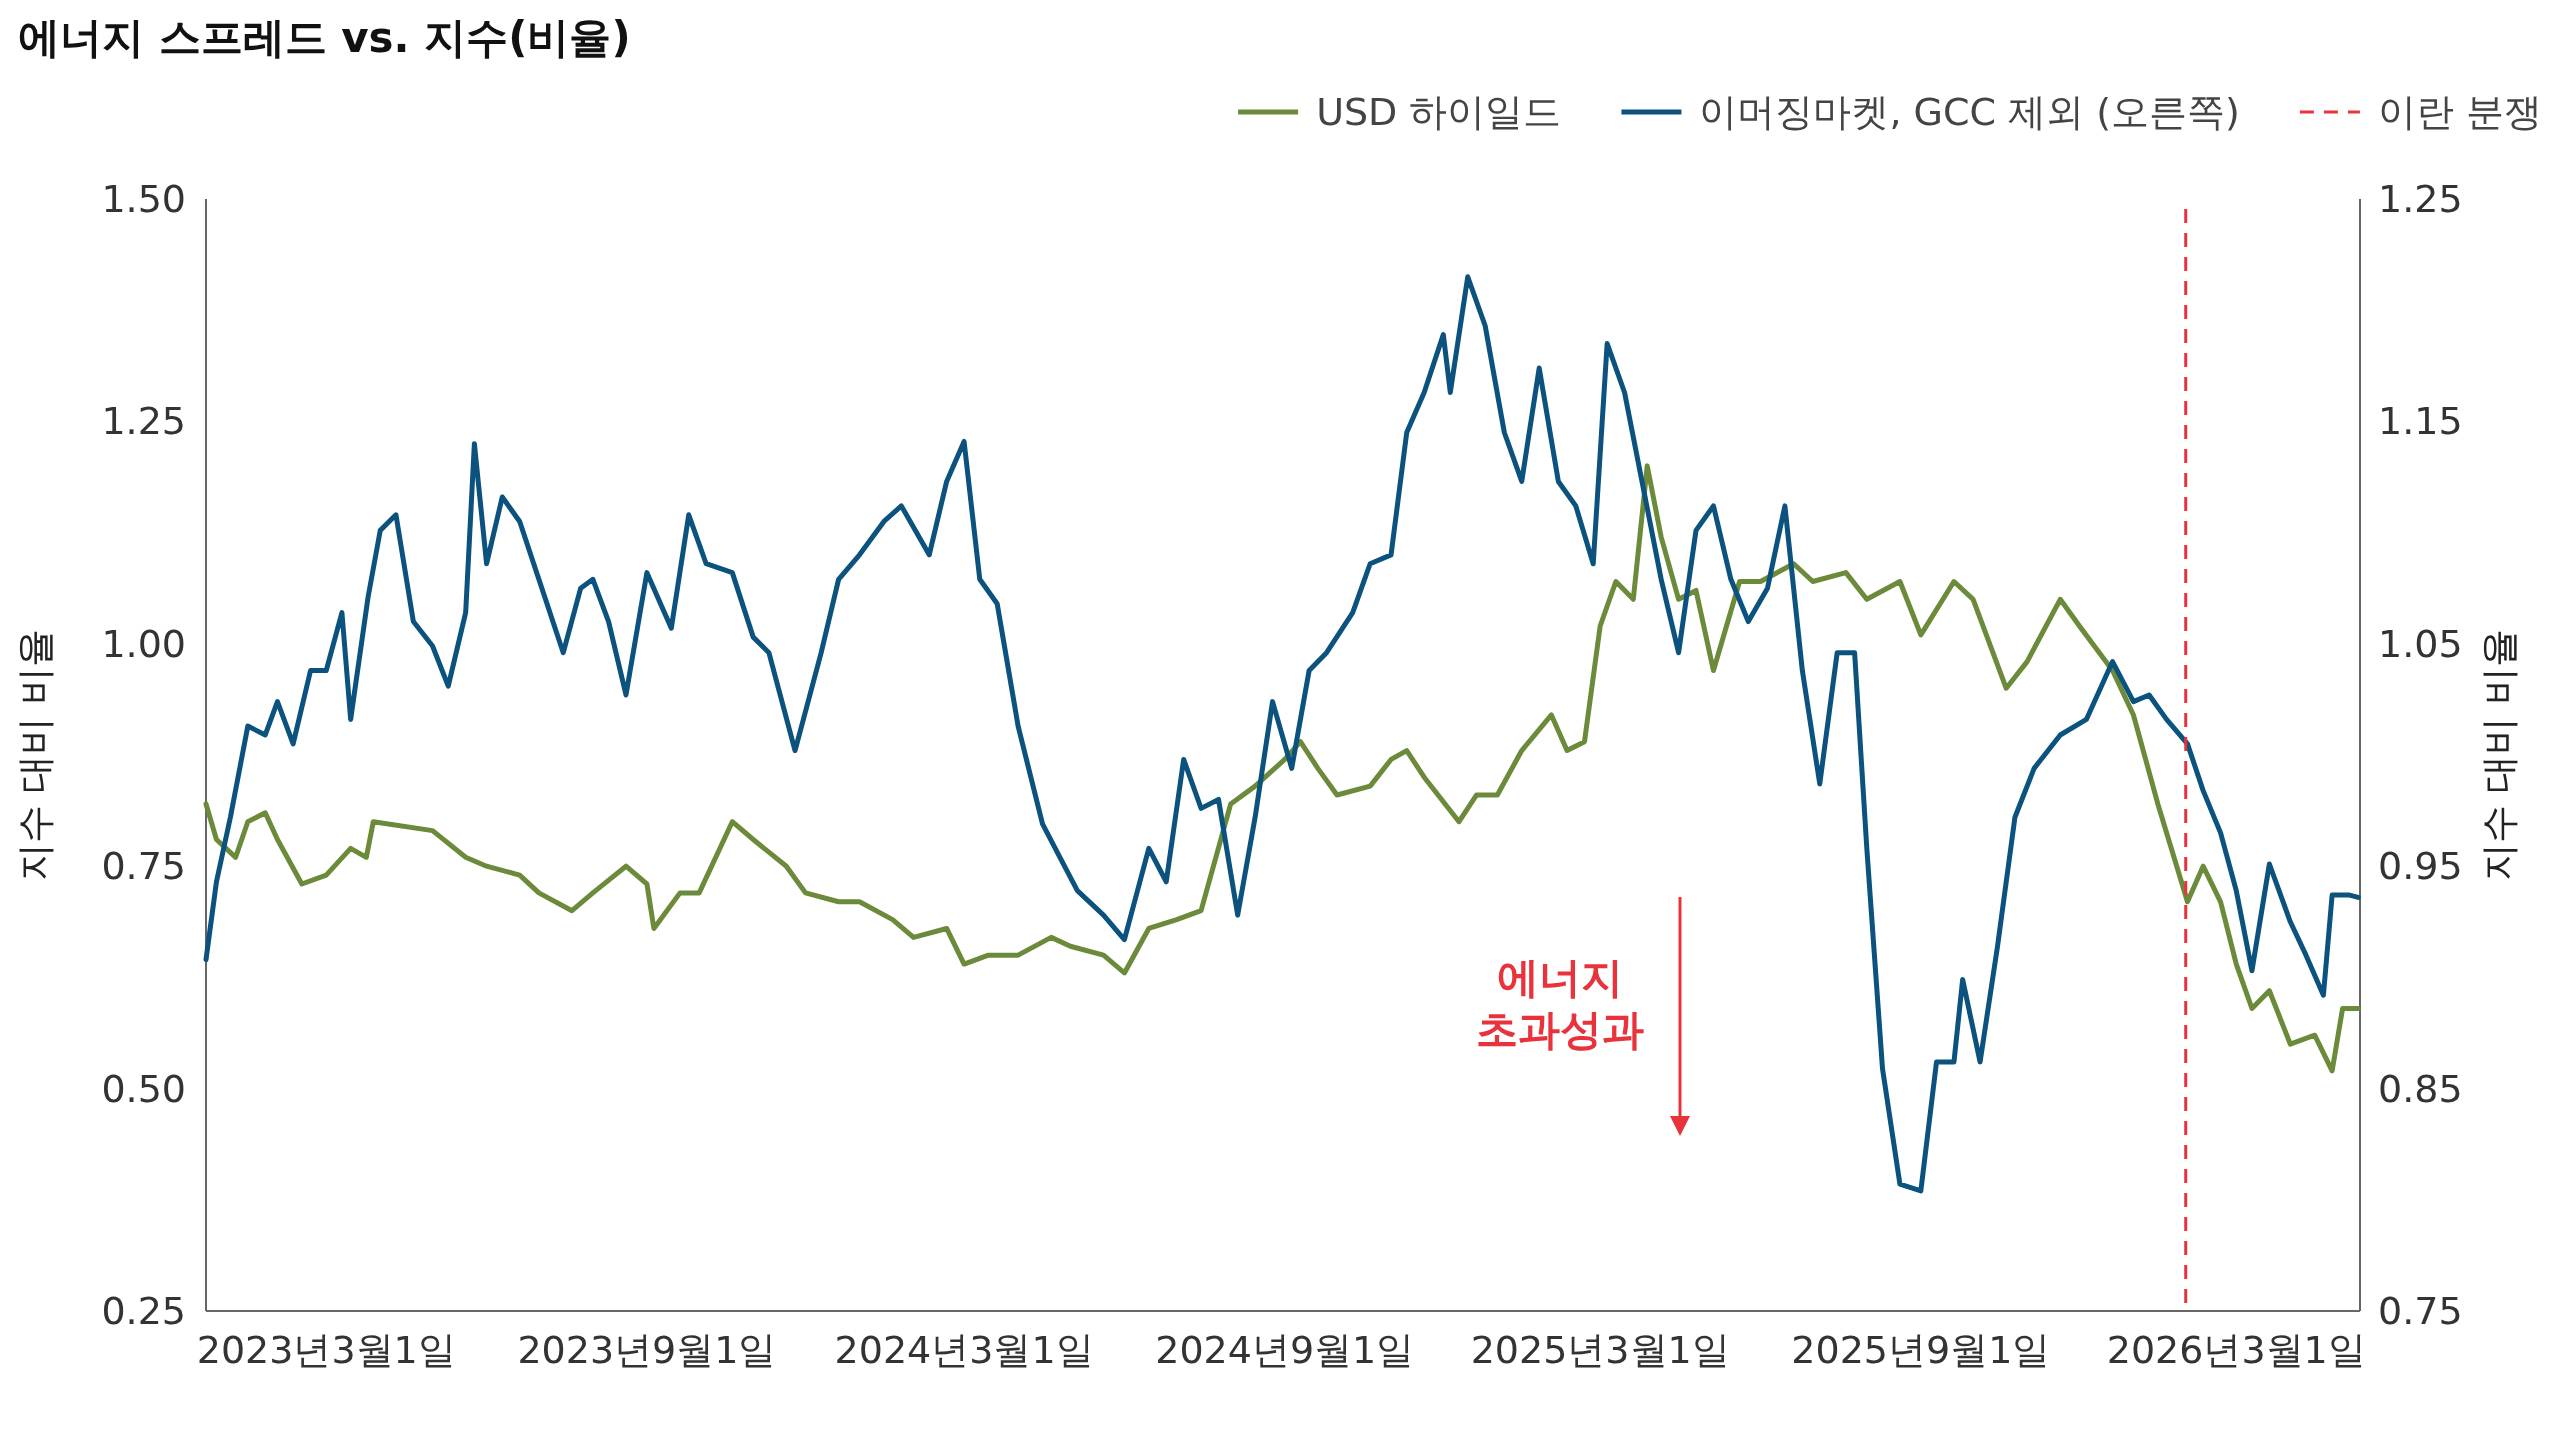 This screenshot has height=1440, width=2560. Describe the element at coordinates (2420, 199) in the screenshot. I see `y2-tick-label: 1.25` at that location.